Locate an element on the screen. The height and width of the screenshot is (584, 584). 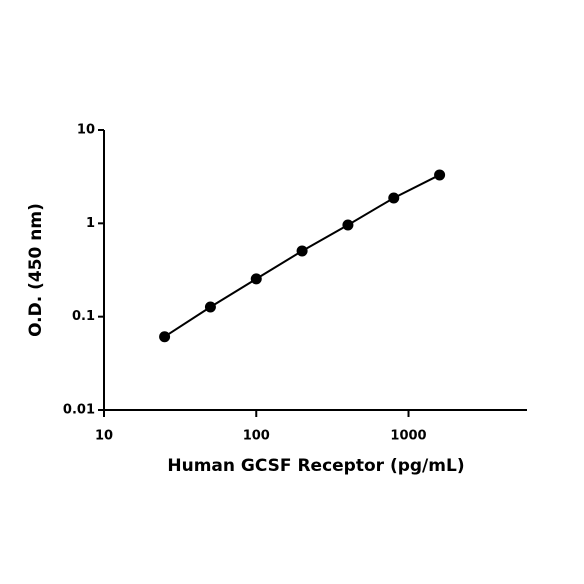
x-tick-label: 10 is located at coordinates (104, 436).